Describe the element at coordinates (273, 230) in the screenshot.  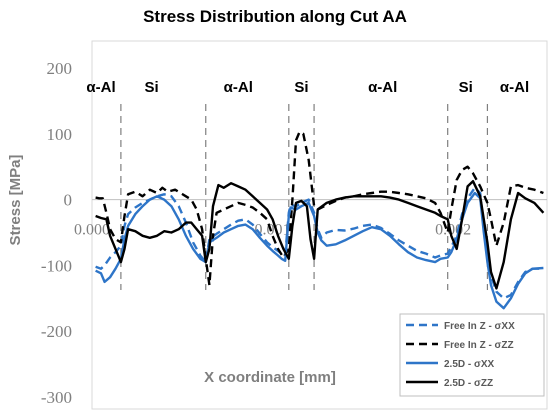
I see `x-tick-label: 0.001` at that location.